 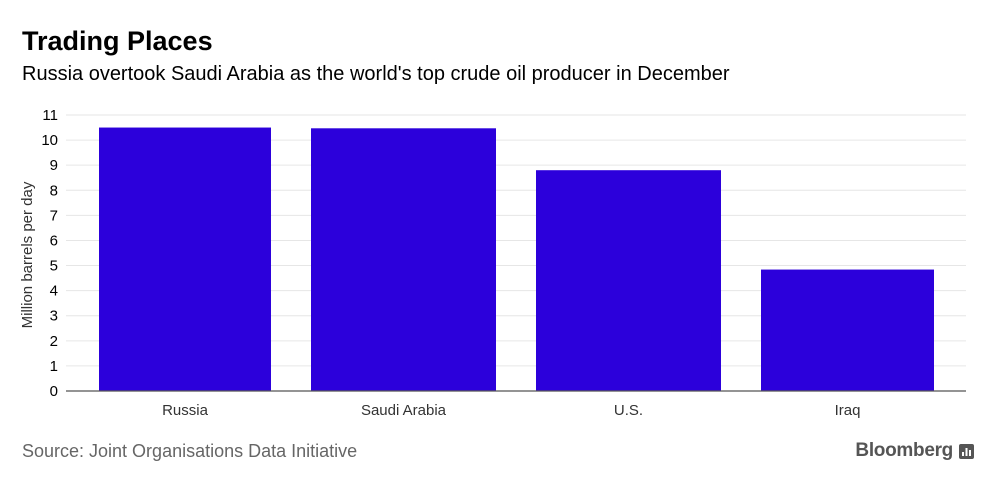 I want to click on y-tick-label: 10, so click(x=49, y=140).